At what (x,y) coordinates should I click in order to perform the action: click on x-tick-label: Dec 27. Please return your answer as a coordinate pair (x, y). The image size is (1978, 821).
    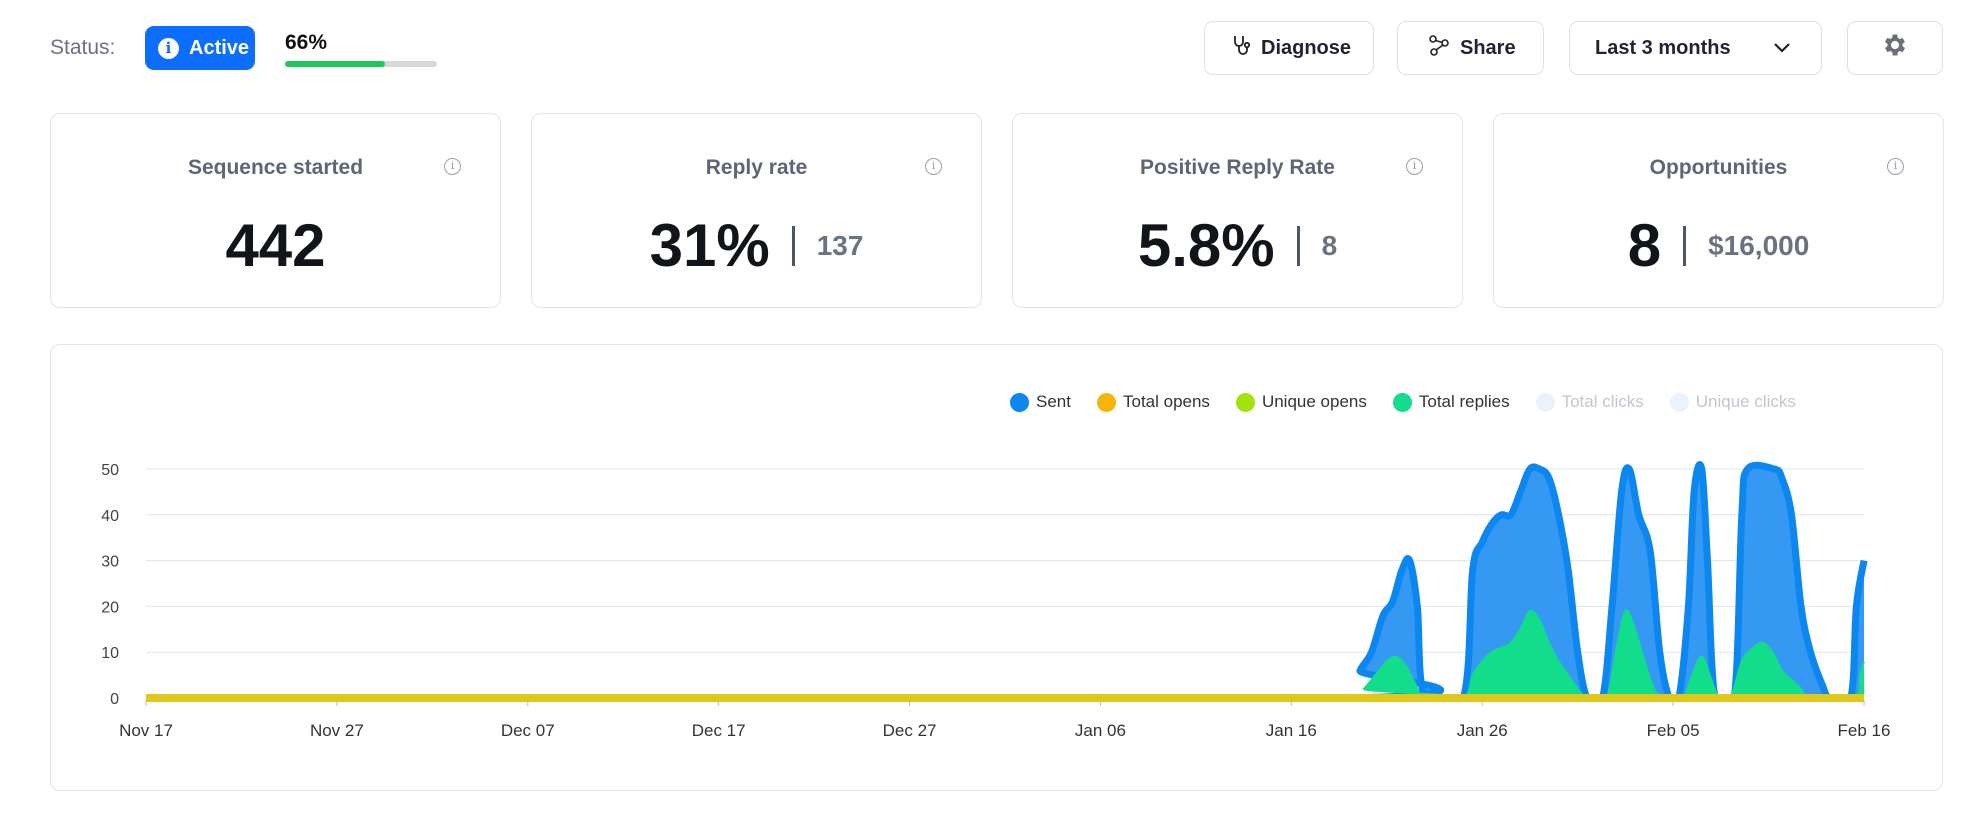
    Looking at the image, I should click on (910, 730).